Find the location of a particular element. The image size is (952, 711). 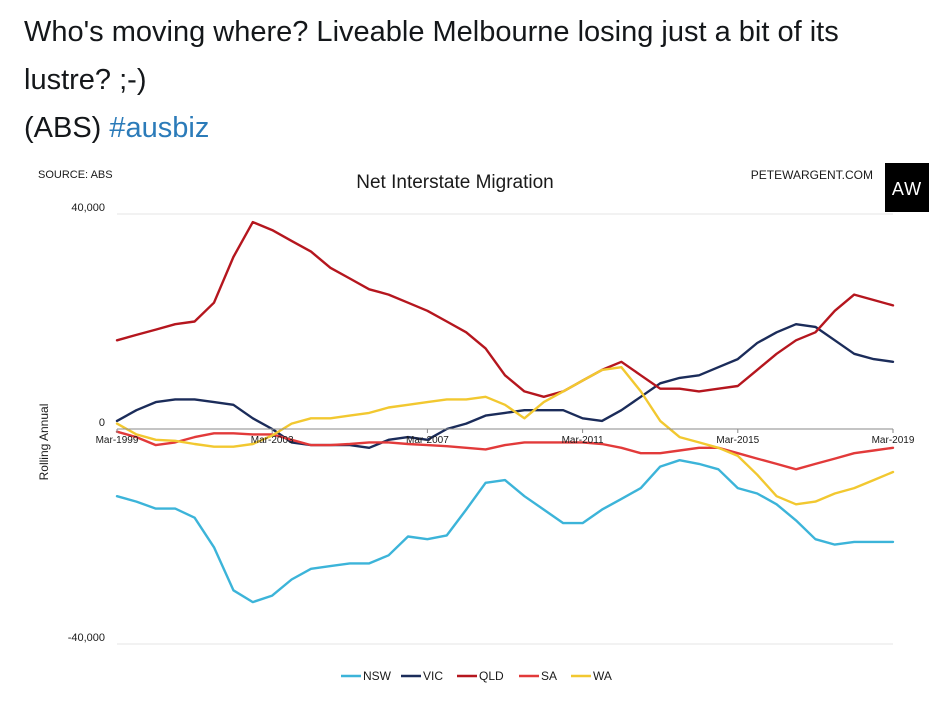

brand-logo-text: AW is located at coordinates (907, 189).